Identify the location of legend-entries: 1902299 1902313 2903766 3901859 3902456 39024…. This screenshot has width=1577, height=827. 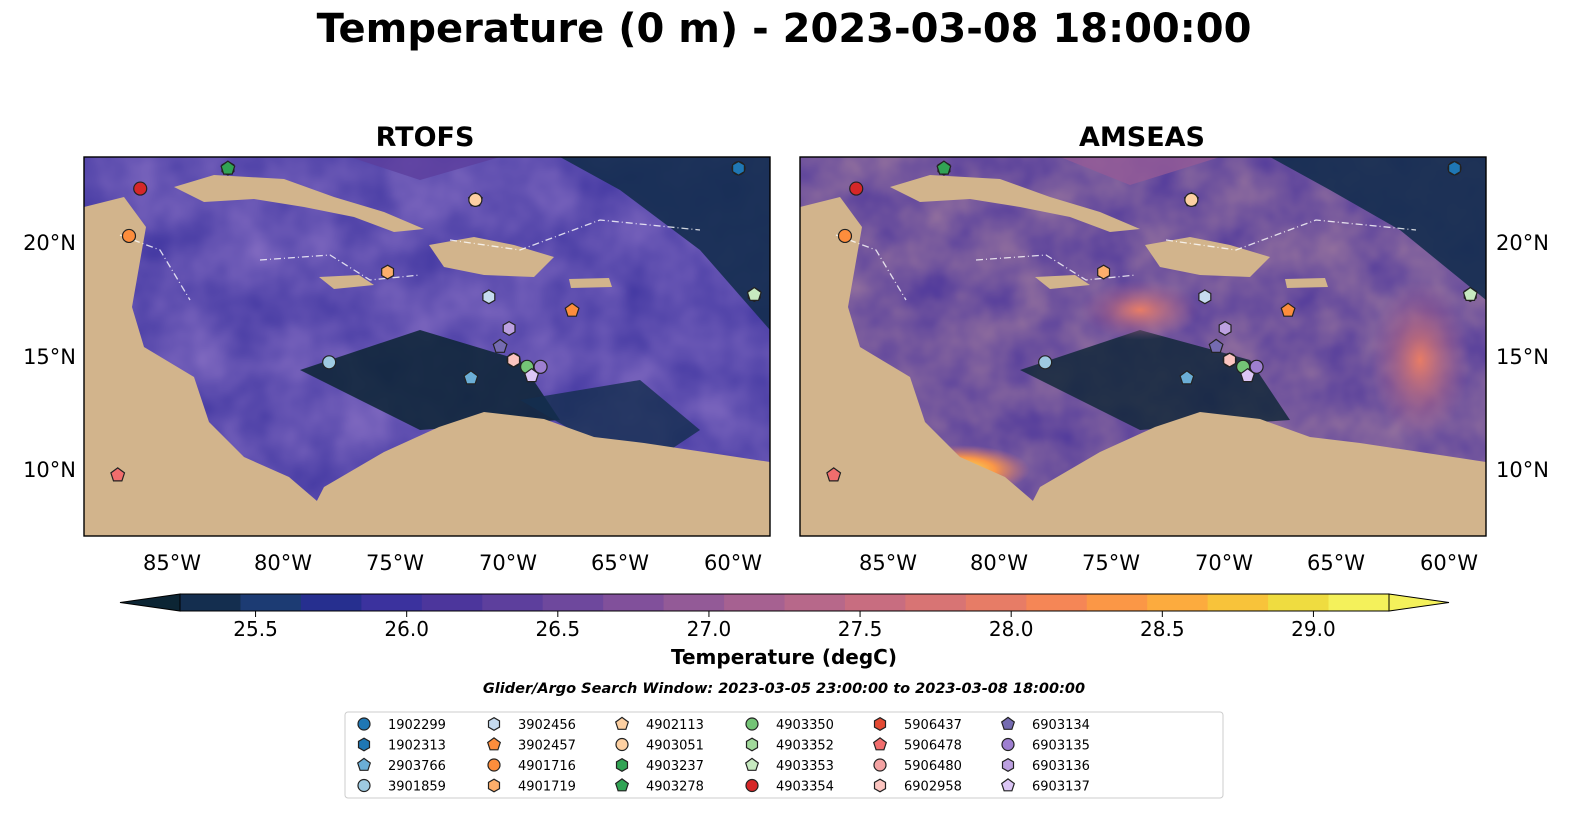
(723, 755).